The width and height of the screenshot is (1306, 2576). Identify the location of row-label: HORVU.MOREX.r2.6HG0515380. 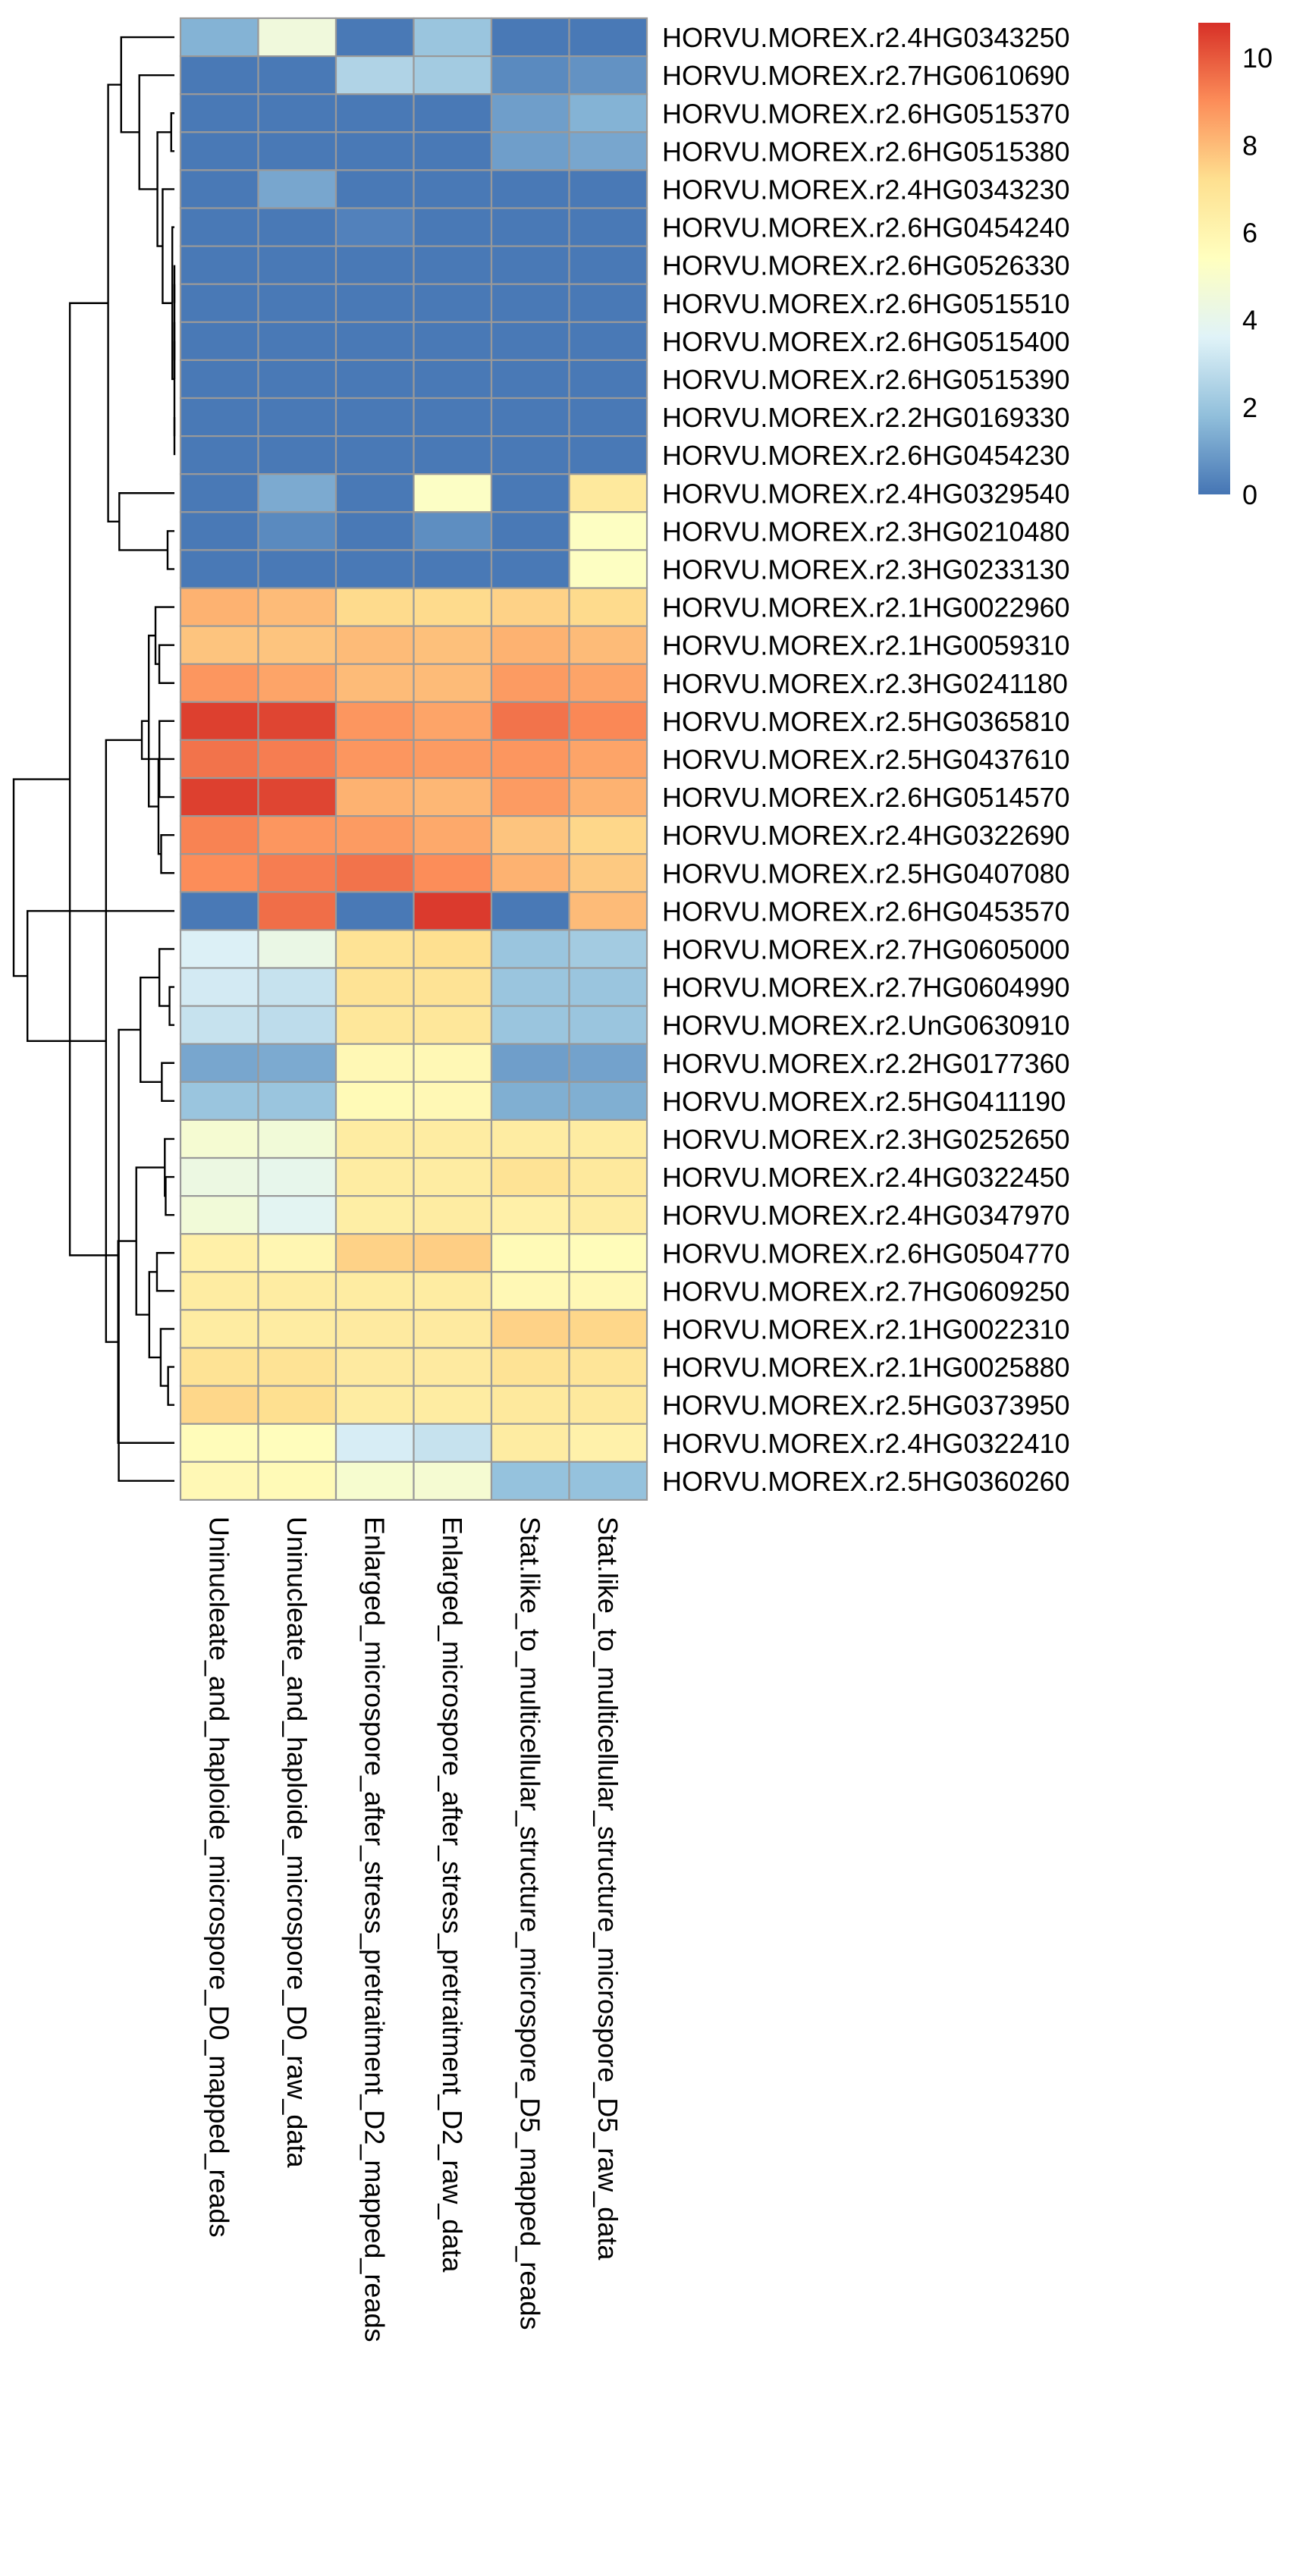
(866, 151).